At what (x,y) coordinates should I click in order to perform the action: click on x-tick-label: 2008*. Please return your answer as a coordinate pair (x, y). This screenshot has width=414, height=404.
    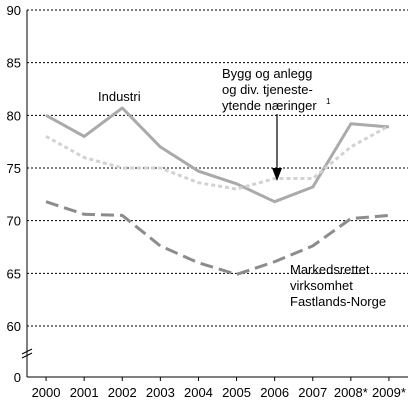
    Looking at the image, I should click on (351, 392).